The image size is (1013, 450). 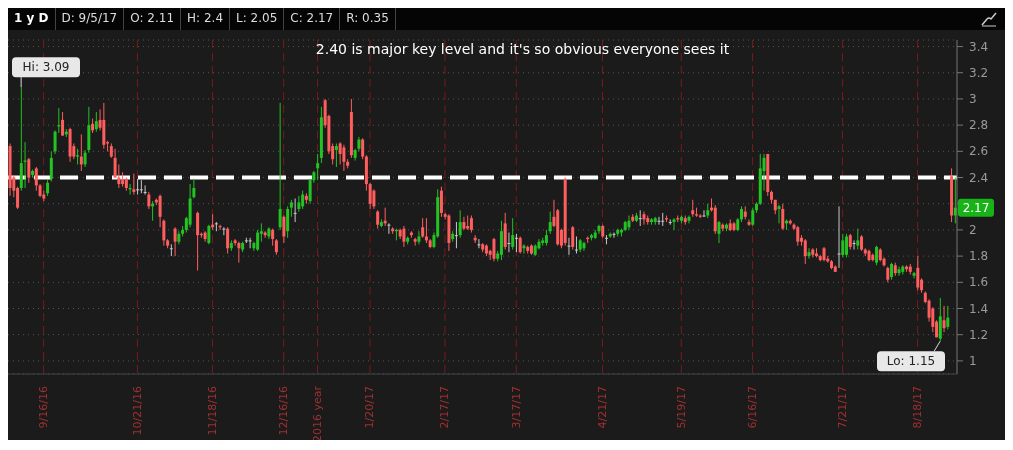 I want to click on annotation: 2.40 is major key level and it's so obvious everyone sees it, so click(x=522, y=49).